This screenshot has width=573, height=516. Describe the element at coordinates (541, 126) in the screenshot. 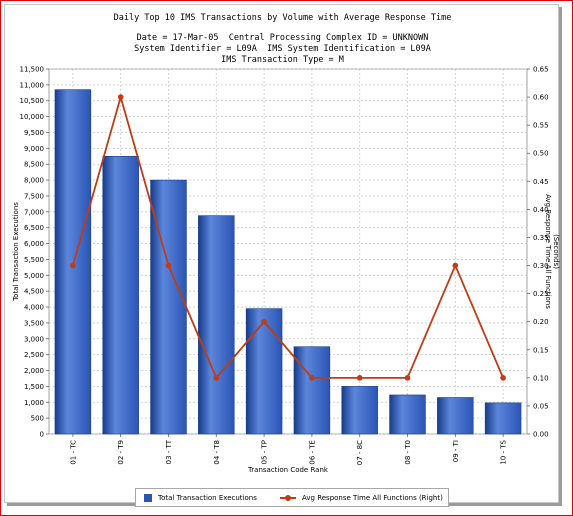

I see `y2-tick-label: 0.55` at that location.